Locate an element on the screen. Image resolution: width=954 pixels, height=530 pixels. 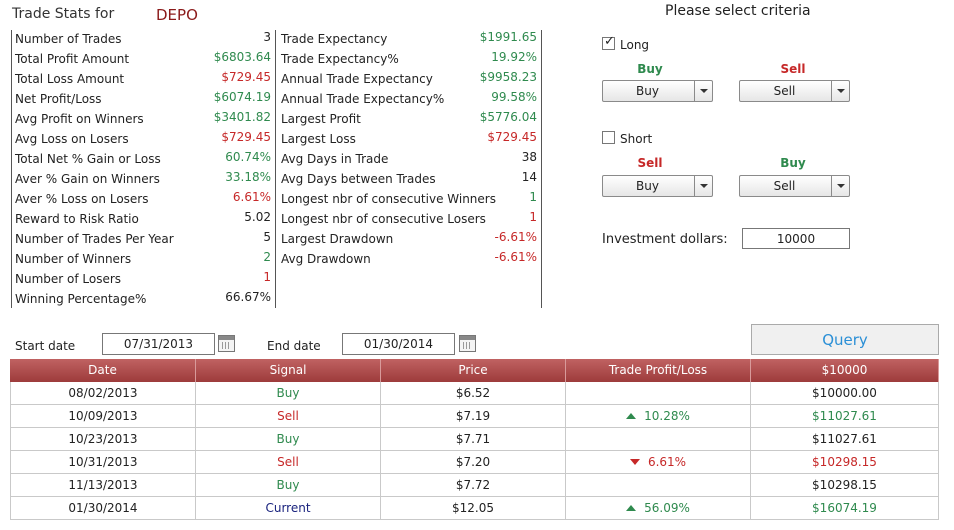
stat-row: Avg Loss on Losers $729.45 is located at coordinates (143, 140).